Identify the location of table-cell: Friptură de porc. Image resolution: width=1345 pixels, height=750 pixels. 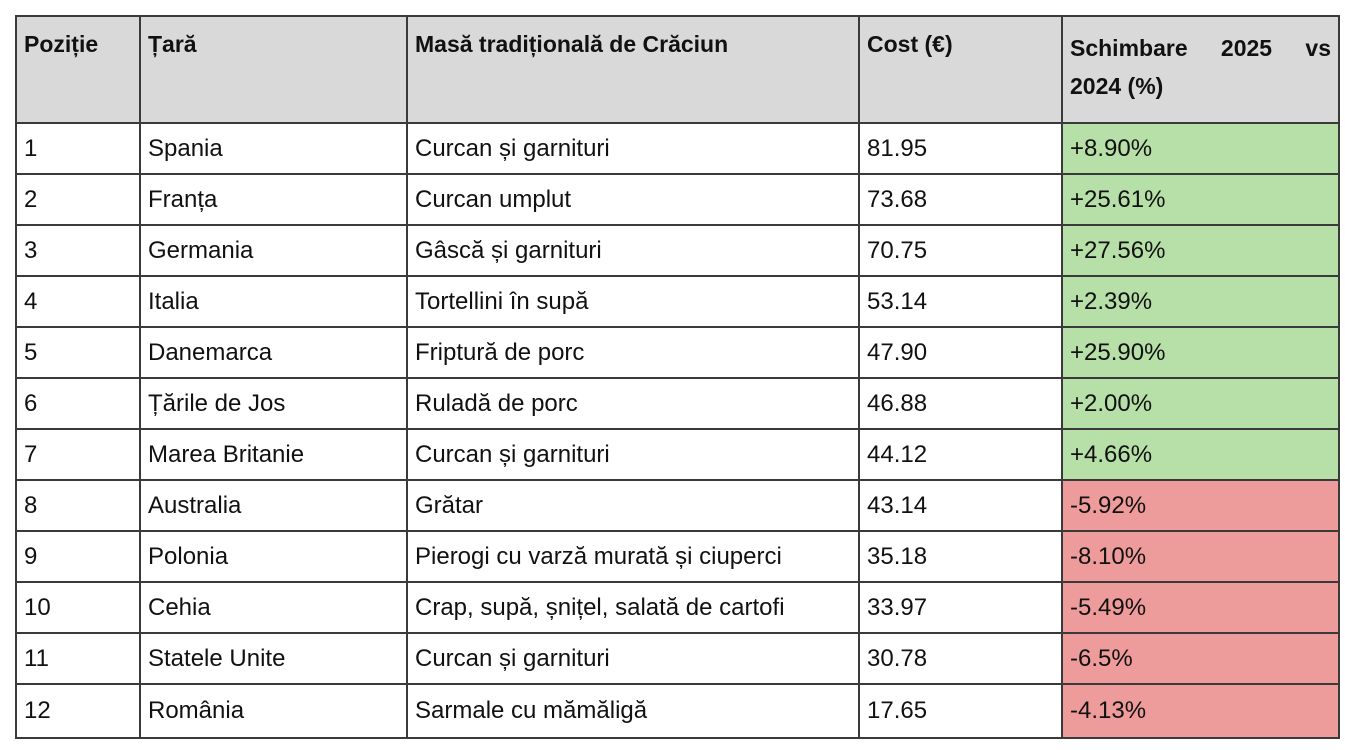
(633, 352).